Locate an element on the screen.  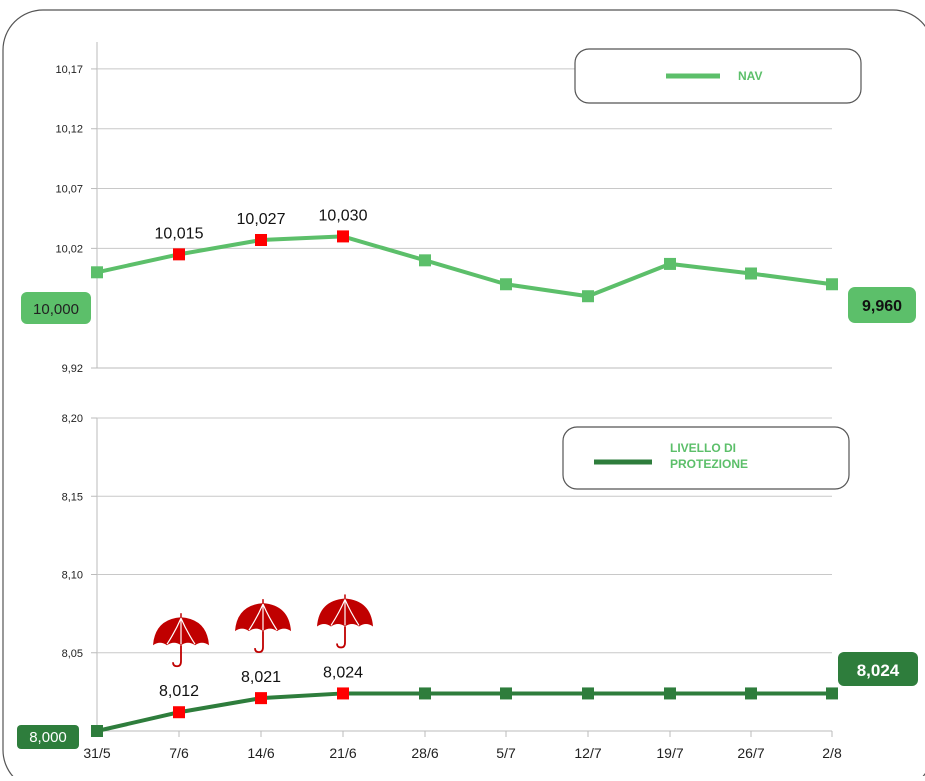
y-tick-label: 8,15 is located at coordinates (72, 497).